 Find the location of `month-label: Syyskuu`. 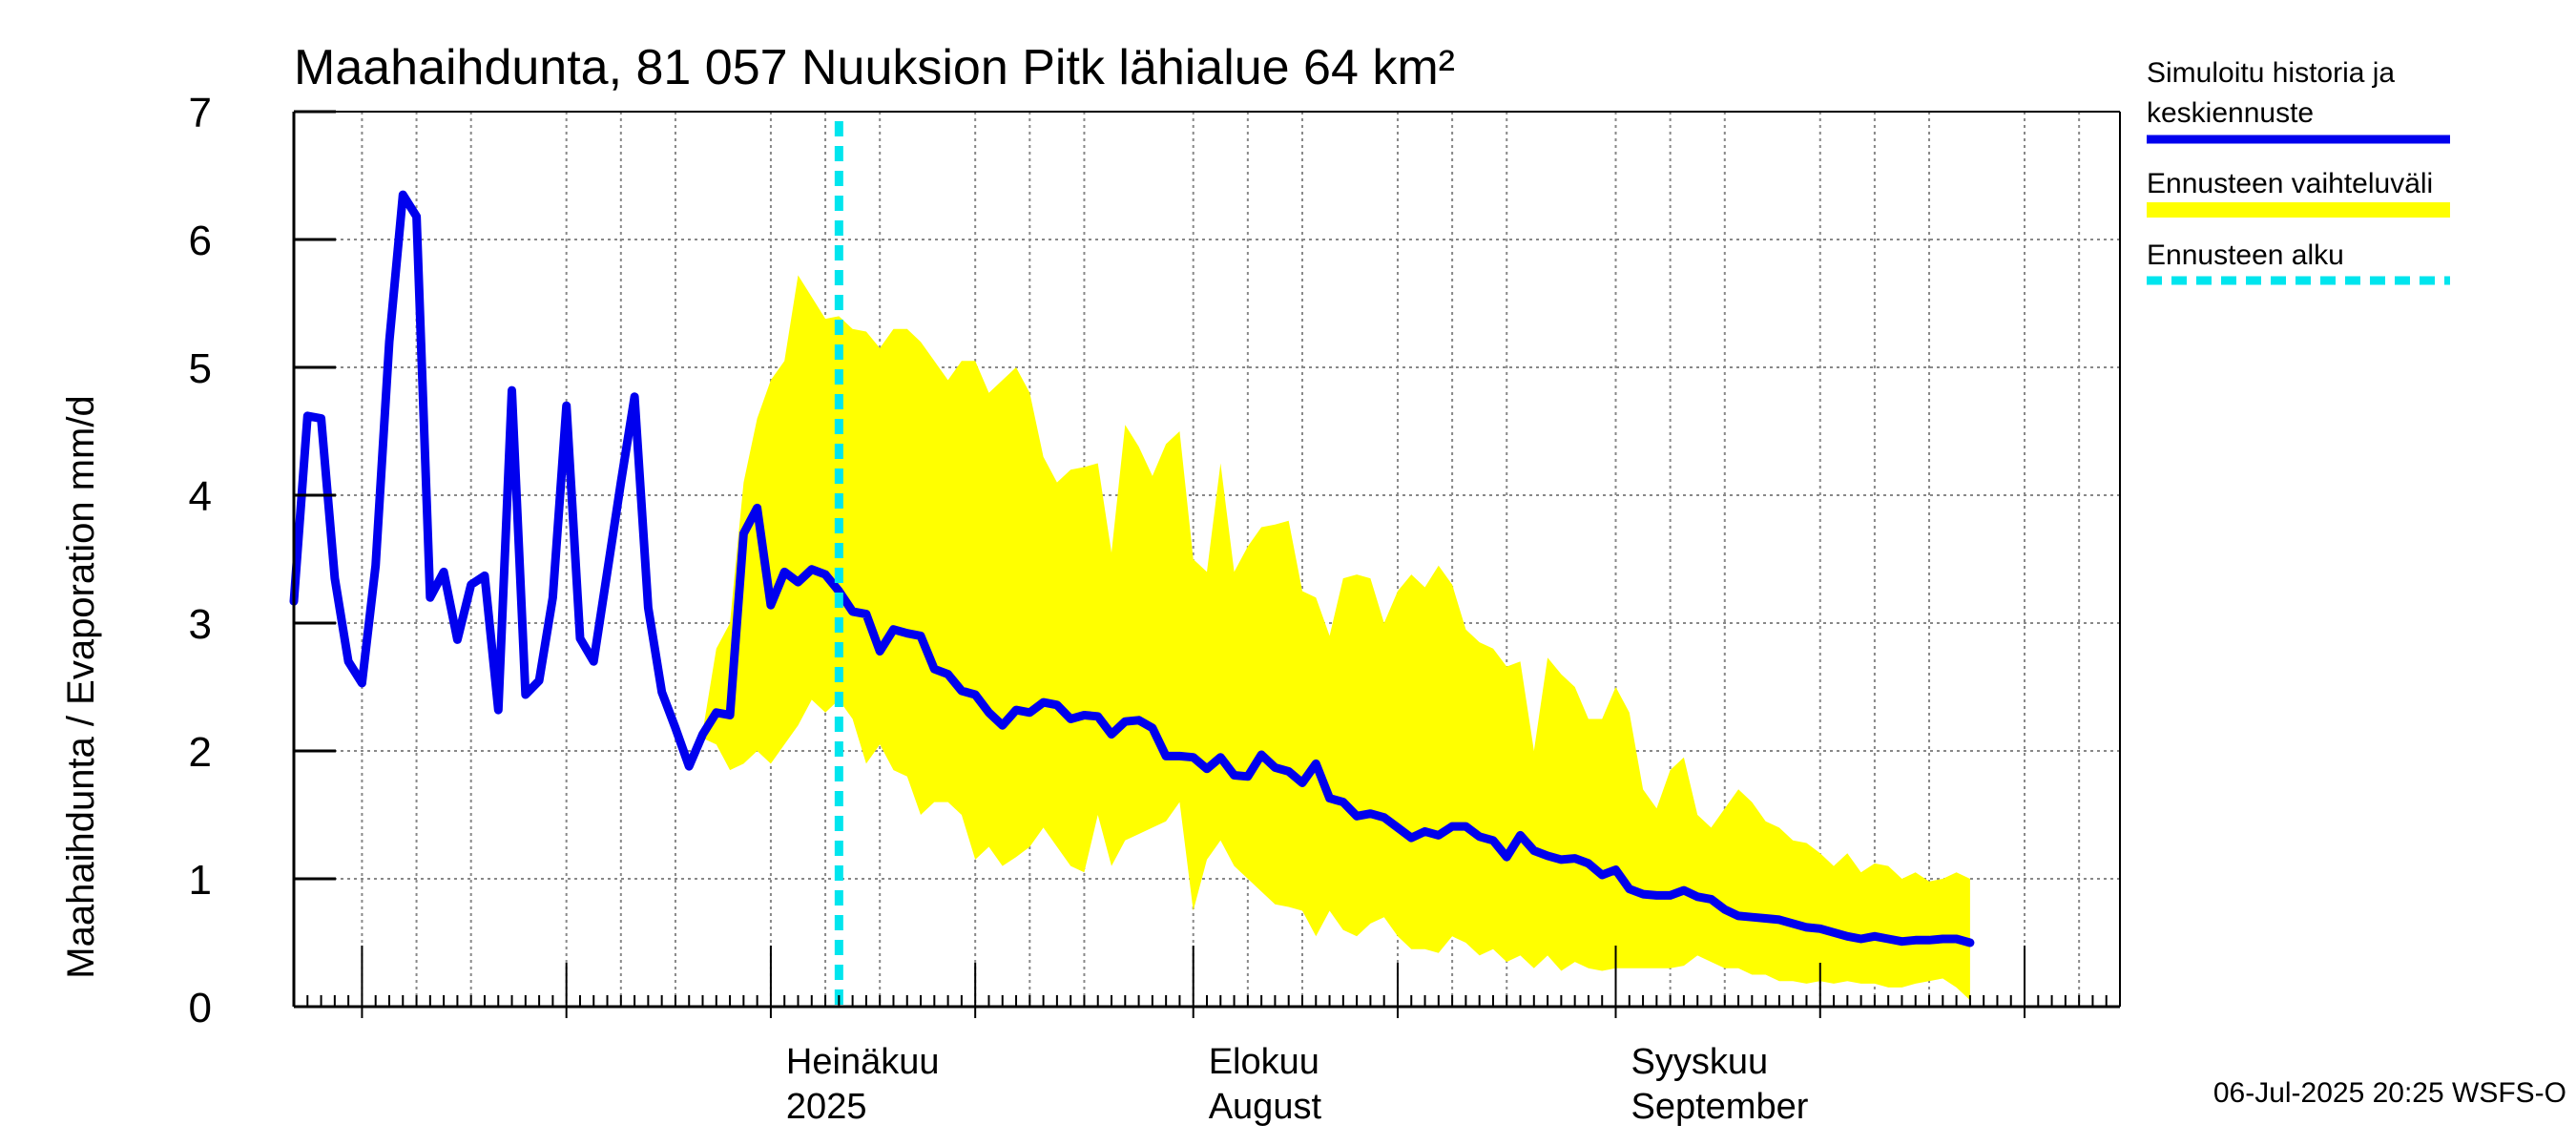

month-label: Syyskuu is located at coordinates (1700, 1062).